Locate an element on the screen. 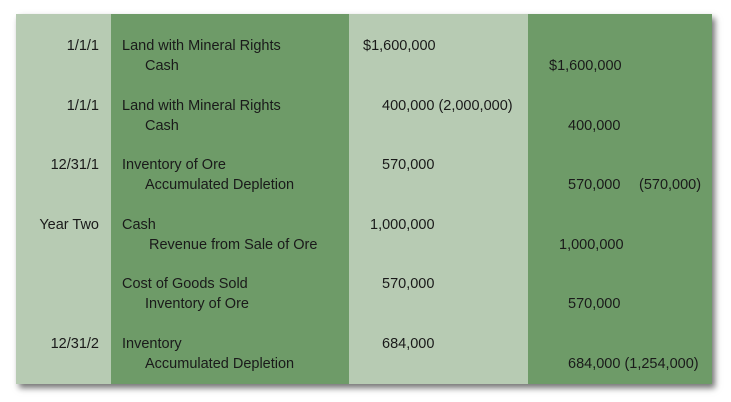  debit-amount: $1,600,000 is located at coordinates (399, 46).